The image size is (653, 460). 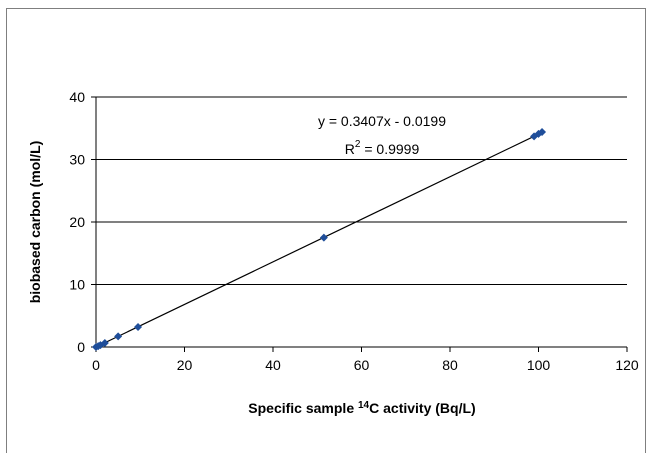 I want to click on x-axis-title: Specific sample 14C activity (Bq/L), so click(x=361, y=408).